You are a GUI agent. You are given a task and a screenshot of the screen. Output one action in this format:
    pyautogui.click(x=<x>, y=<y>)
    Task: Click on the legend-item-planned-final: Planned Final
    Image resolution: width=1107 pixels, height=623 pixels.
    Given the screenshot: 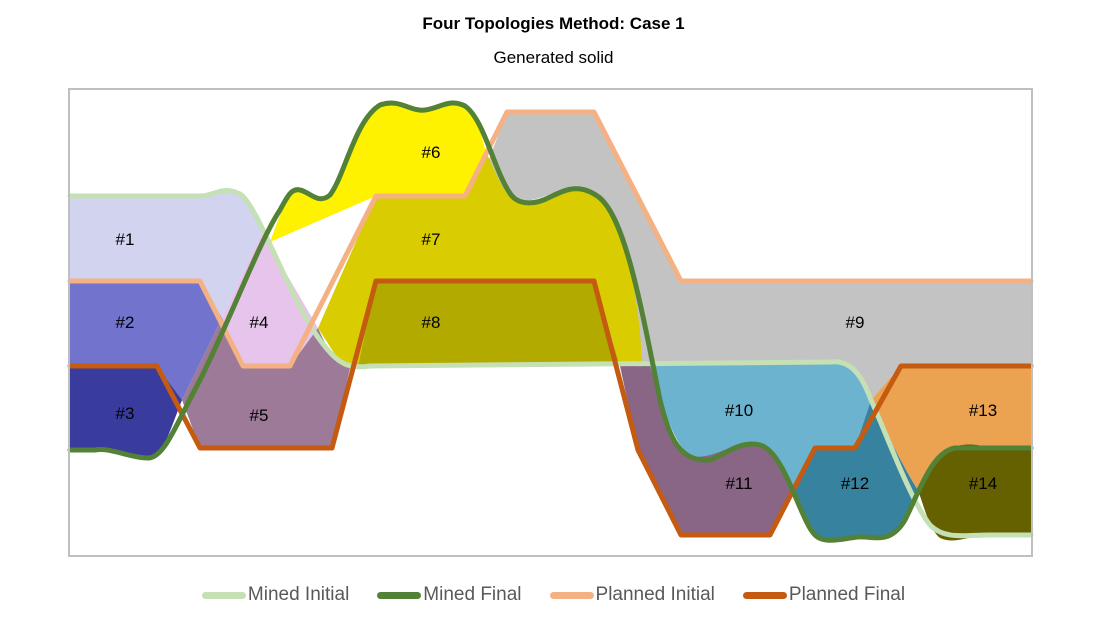 What is the action you would take?
    pyautogui.click(x=824, y=595)
    